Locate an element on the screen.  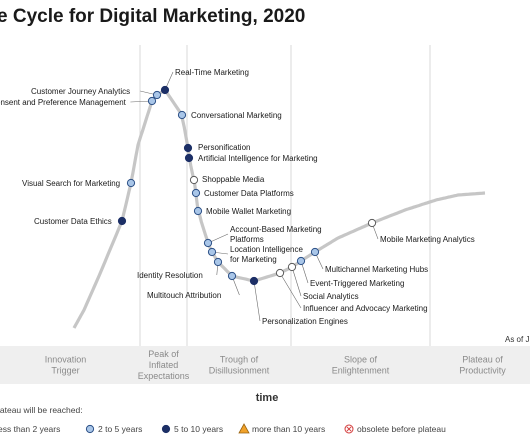
phase-label: Trigger is located at coordinates (65, 371).